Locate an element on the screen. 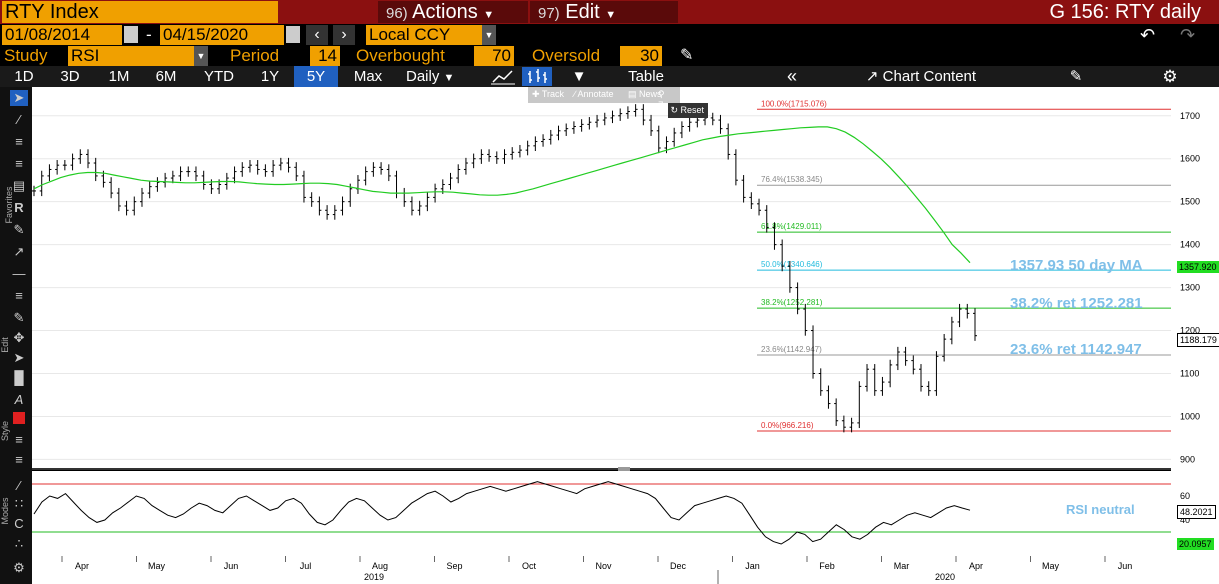  line-tool-icon: ∕ is located at coordinates (19, 119).